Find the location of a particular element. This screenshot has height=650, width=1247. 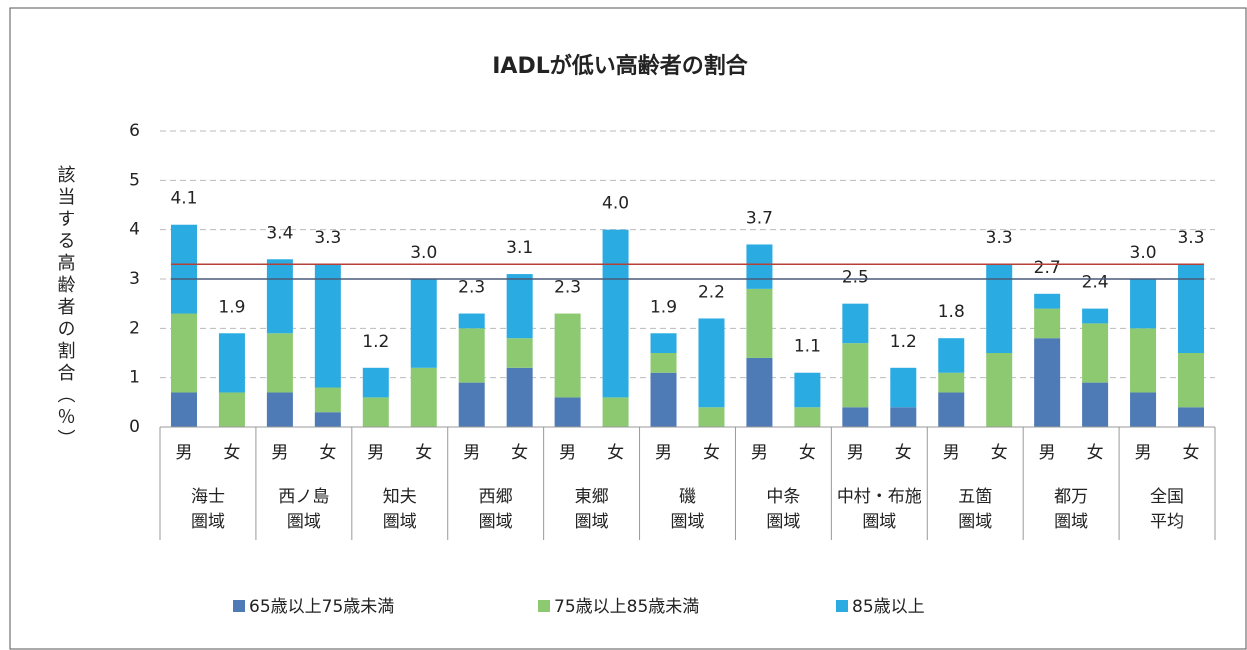

y-tick-label: 3 is located at coordinates (134, 279).